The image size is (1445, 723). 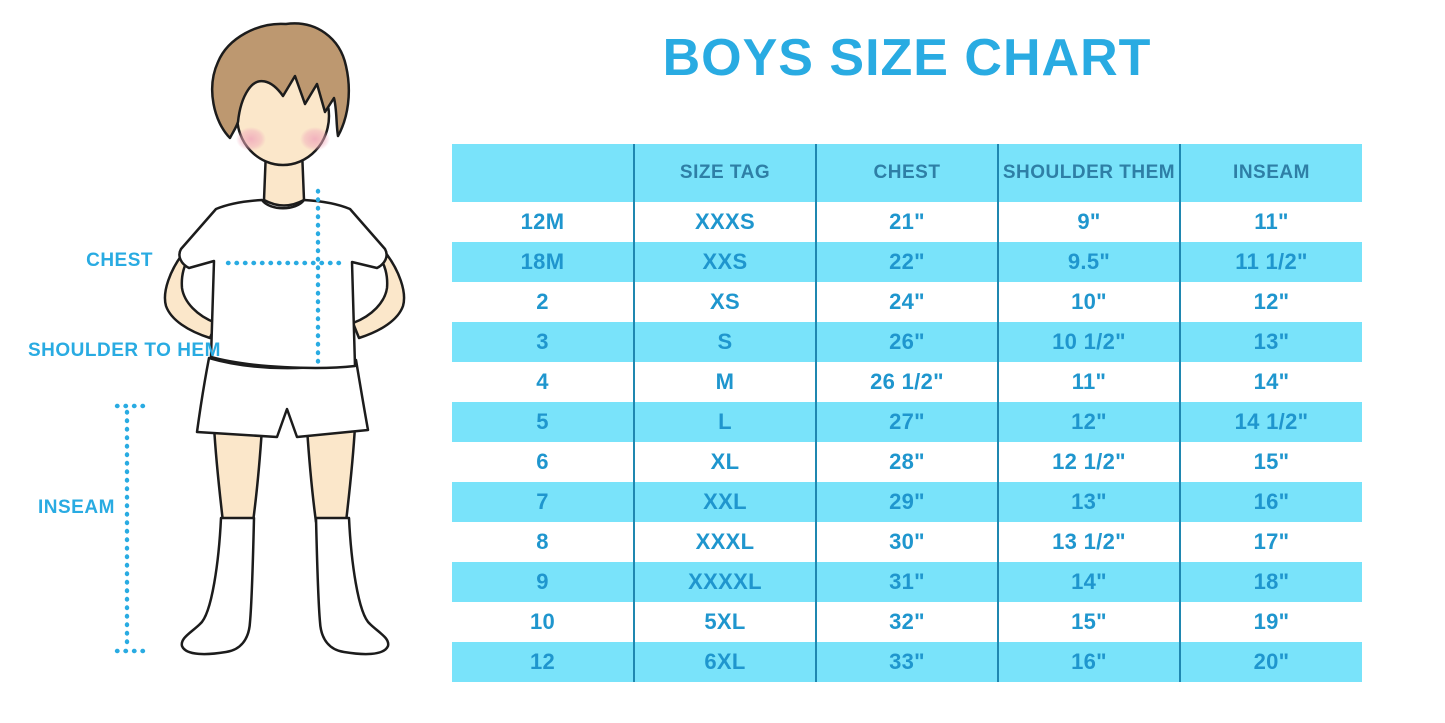 I want to click on table-cell: 6XL, so click(x=724, y=662).